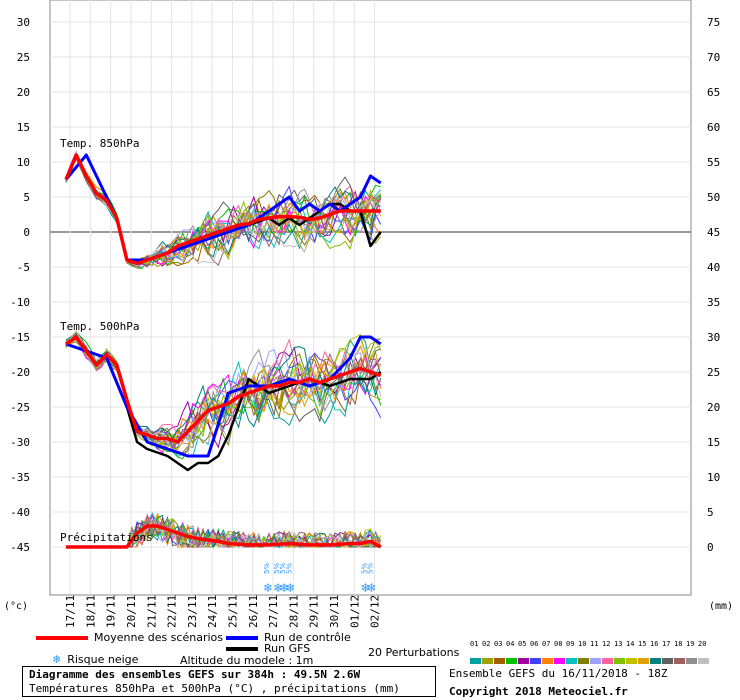  I want to click on perturbation-number: 15, so click(642, 644).